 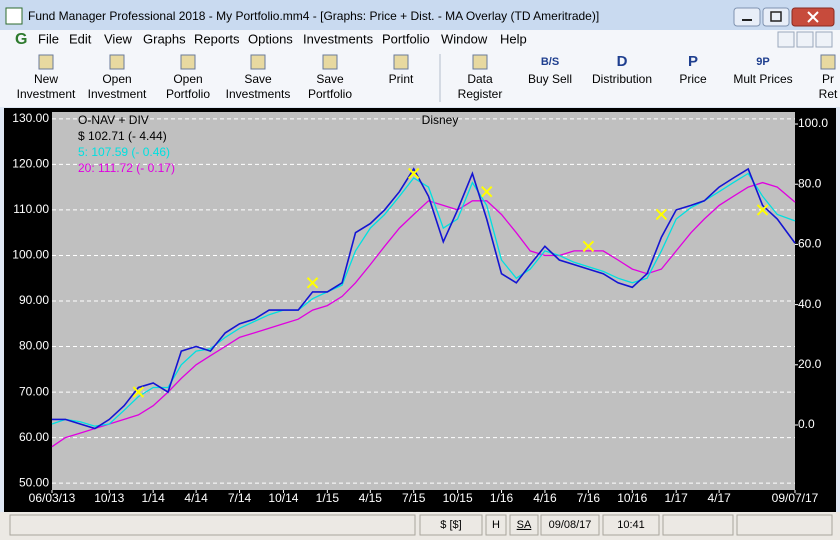 I want to click on status-text: 10:41, so click(x=631, y=525).